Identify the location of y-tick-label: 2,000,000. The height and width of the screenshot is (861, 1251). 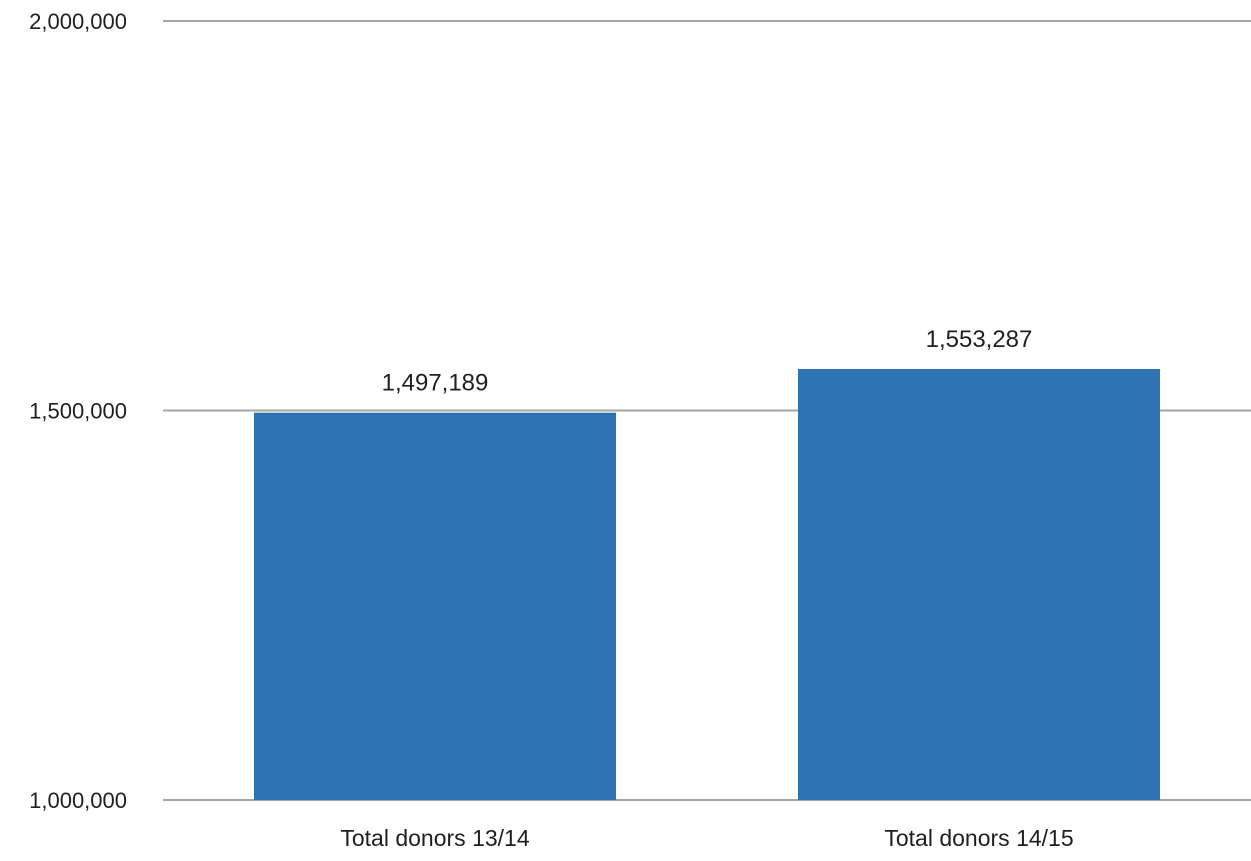
(78, 21).